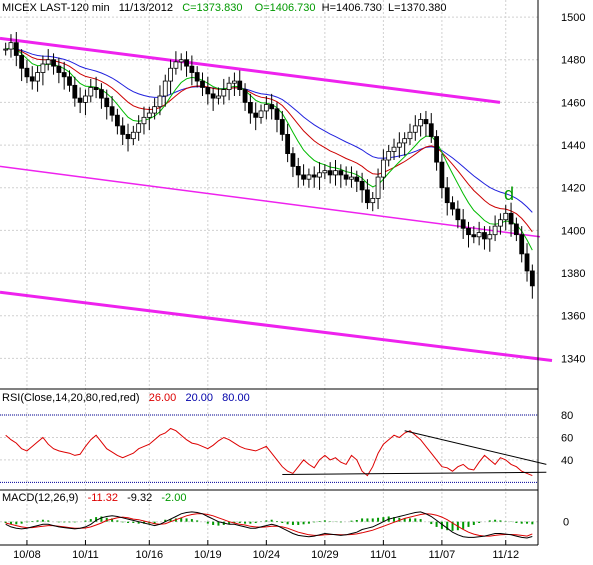 This screenshot has height=565, width=593. Describe the element at coordinates (573, 274) in the screenshot. I see `price-tick-label: 1380` at that location.